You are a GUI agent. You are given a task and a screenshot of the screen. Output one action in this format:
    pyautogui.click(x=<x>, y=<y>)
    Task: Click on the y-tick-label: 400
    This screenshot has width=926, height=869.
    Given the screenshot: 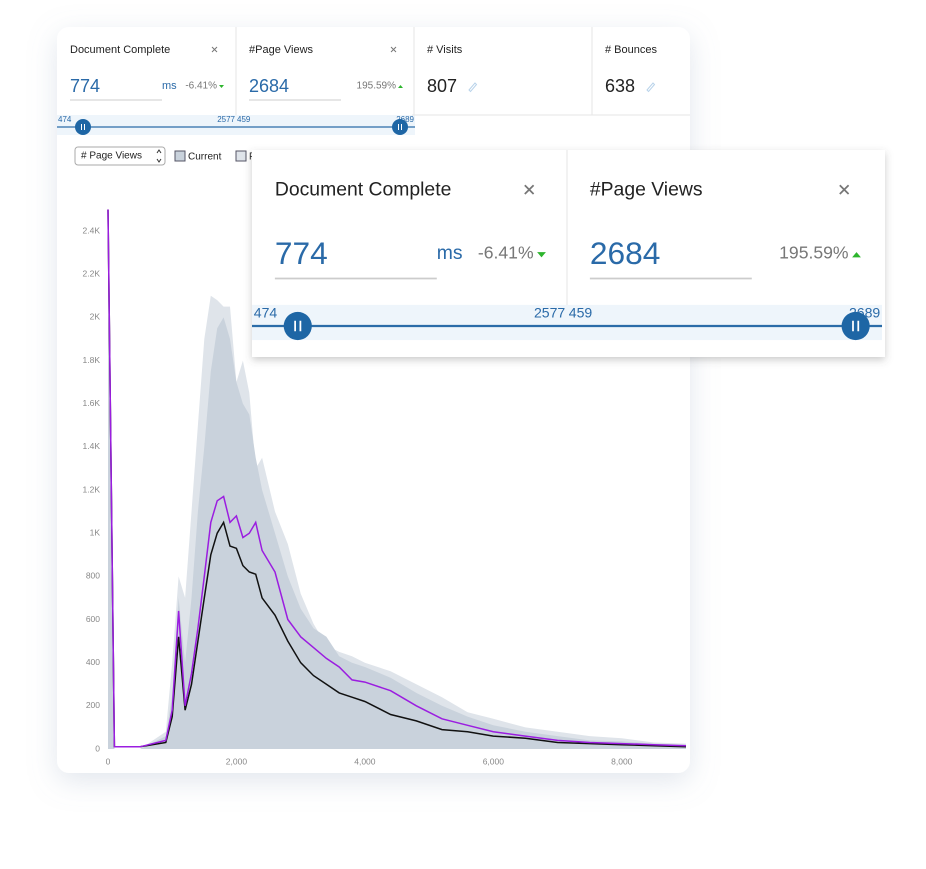 What is the action you would take?
    pyautogui.click(x=93, y=662)
    